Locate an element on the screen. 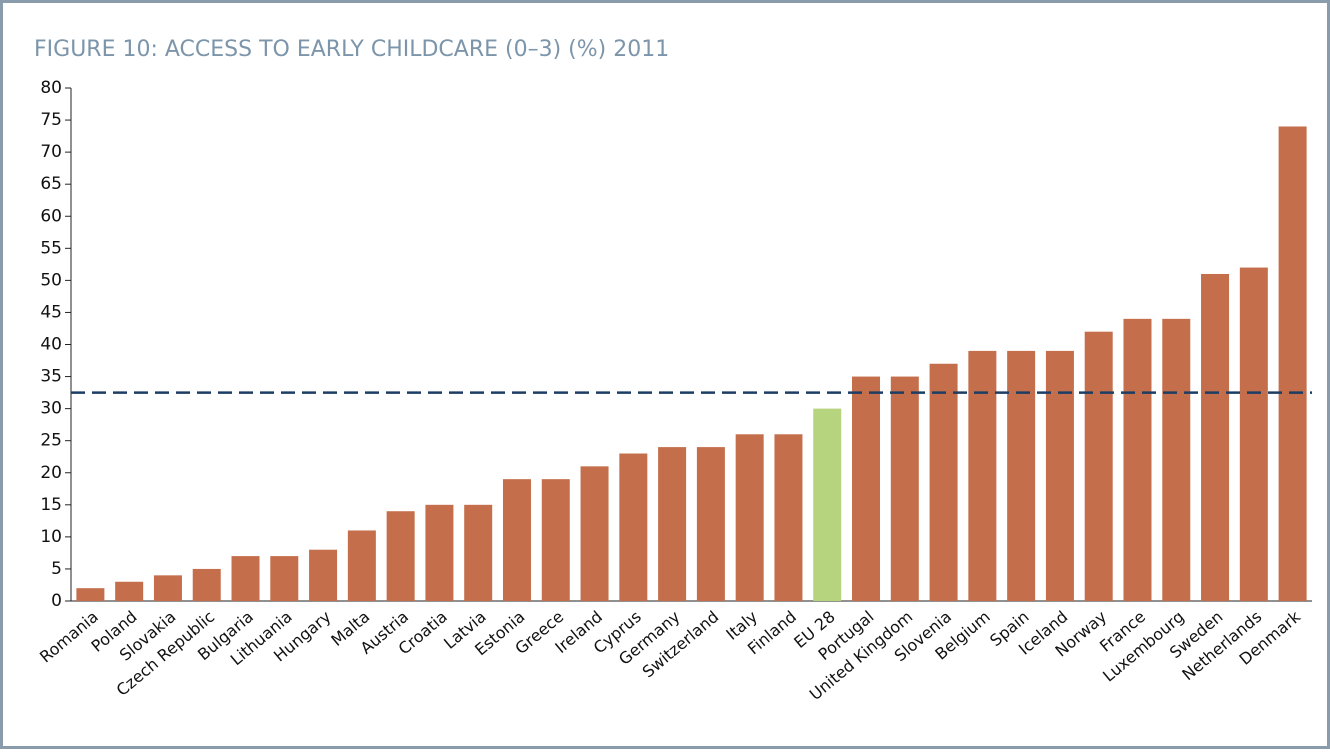 Image resolution: width=1330 pixels, height=753 pixels. y-tick-label: 25 is located at coordinates (51, 441).